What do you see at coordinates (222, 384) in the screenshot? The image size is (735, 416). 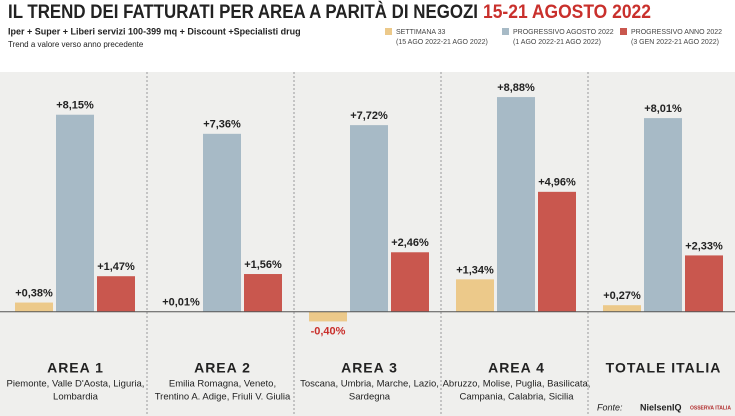 I see `category-detail: Emilia Romagna, Veneto,` at bounding box center [222, 384].